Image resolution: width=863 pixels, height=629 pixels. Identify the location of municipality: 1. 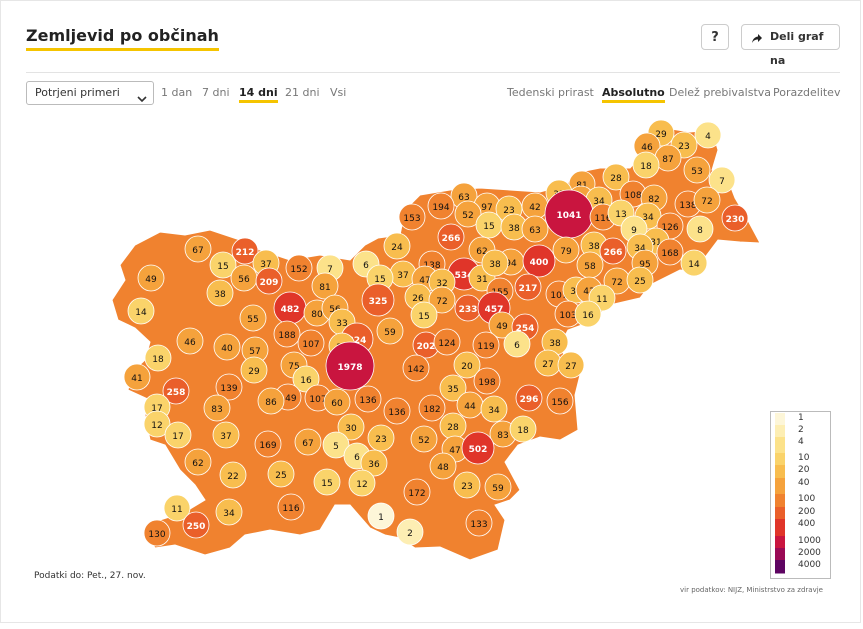
(381, 516).